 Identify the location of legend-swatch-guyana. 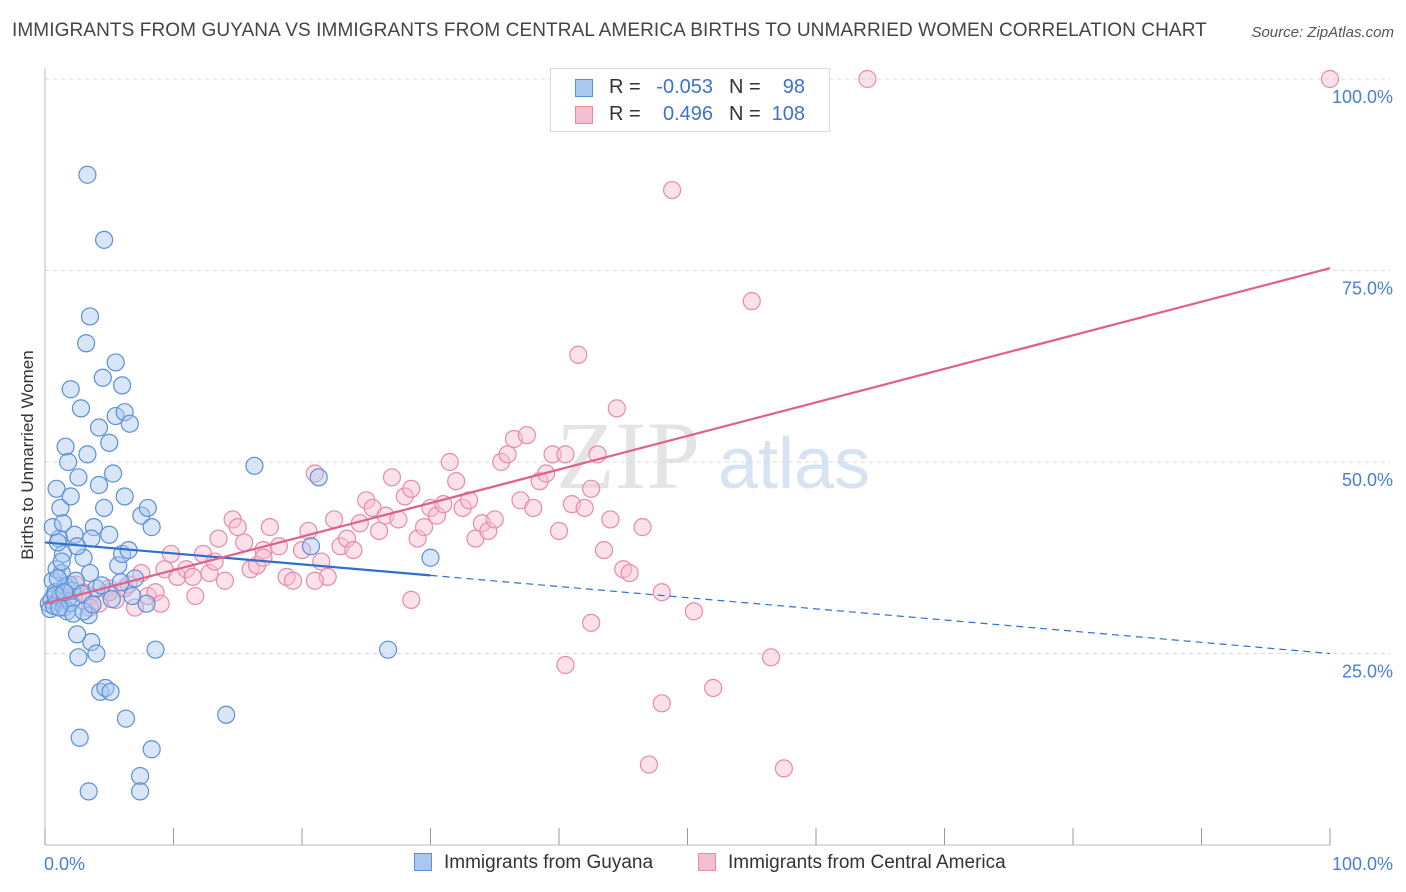
(584, 88).